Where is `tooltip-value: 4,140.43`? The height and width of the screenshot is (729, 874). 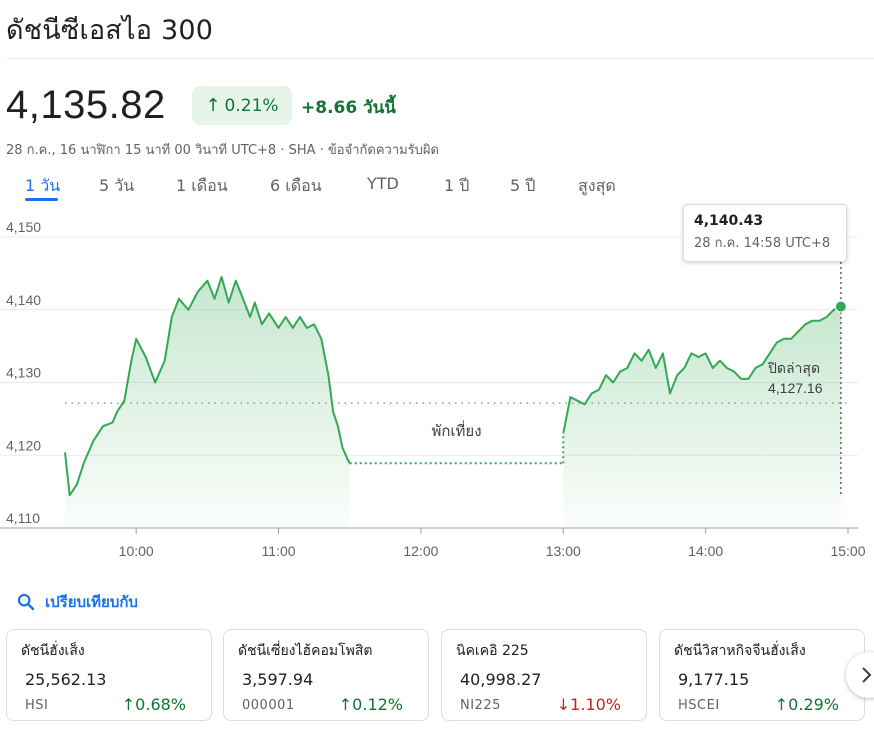
tooltip-value: 4,140.43 is located at coordinates (729, 221).